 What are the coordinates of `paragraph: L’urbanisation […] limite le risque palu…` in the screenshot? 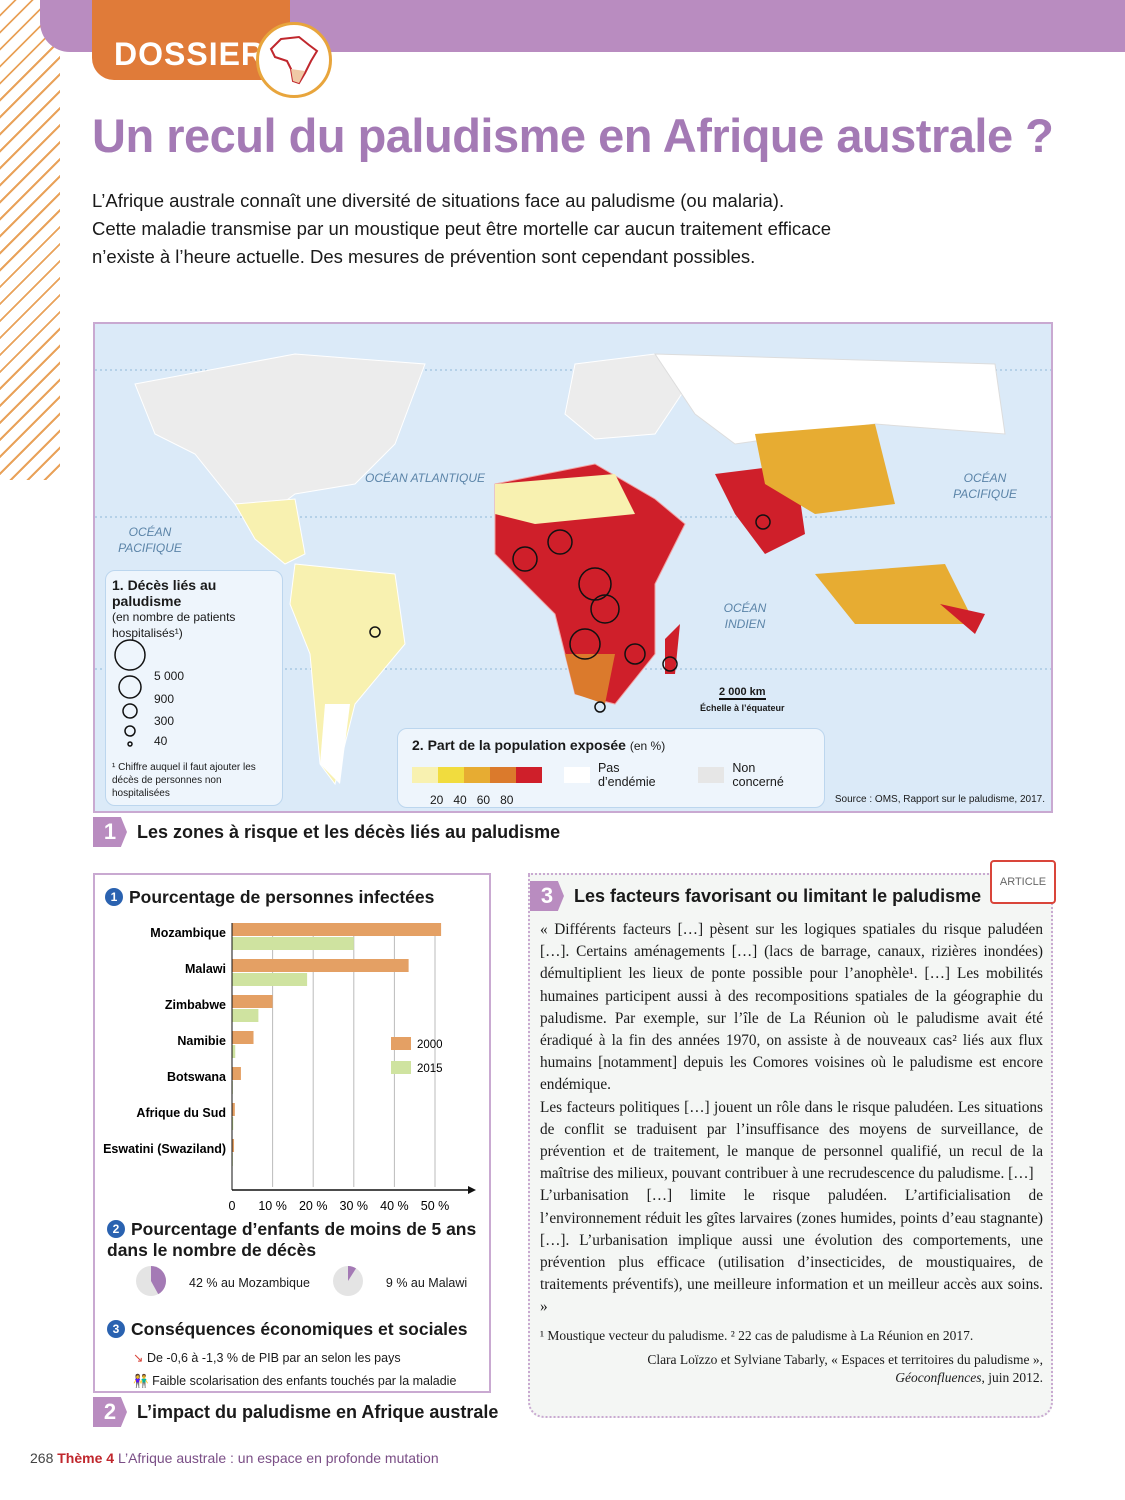 It's located at (791, 1251).